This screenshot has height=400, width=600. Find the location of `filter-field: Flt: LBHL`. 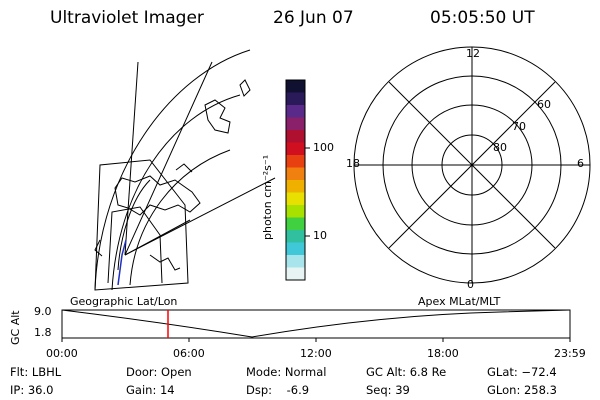

filter-field: Flt: LBHL is located at coordinates (36, 372).